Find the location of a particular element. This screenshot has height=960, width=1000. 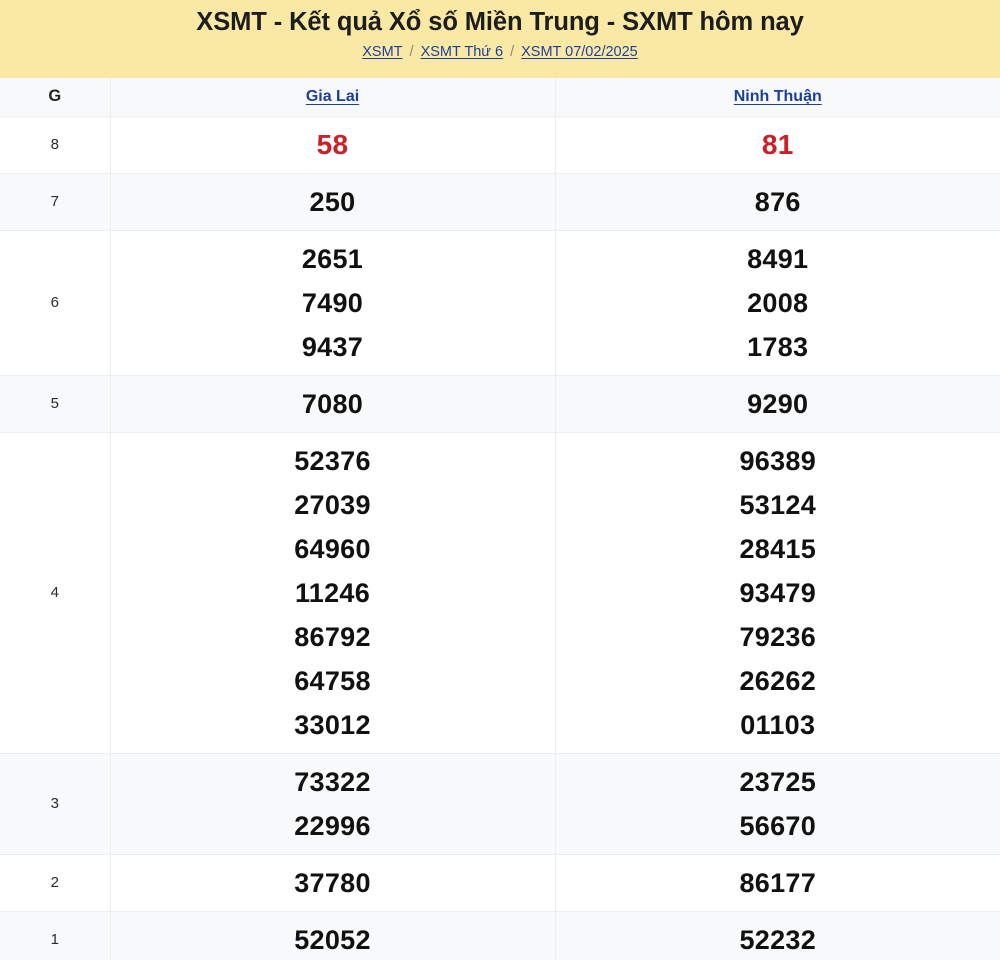

prize-label: 3 is located at coordinates (54, 803).